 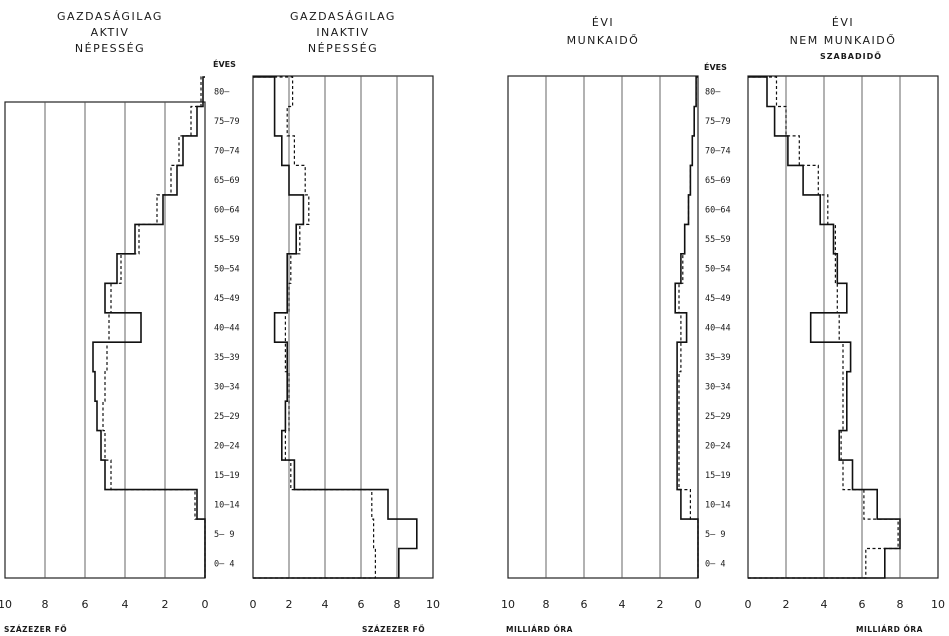 I want to click on panel-3-age-label: 15–19, so click(x=718, y=476).